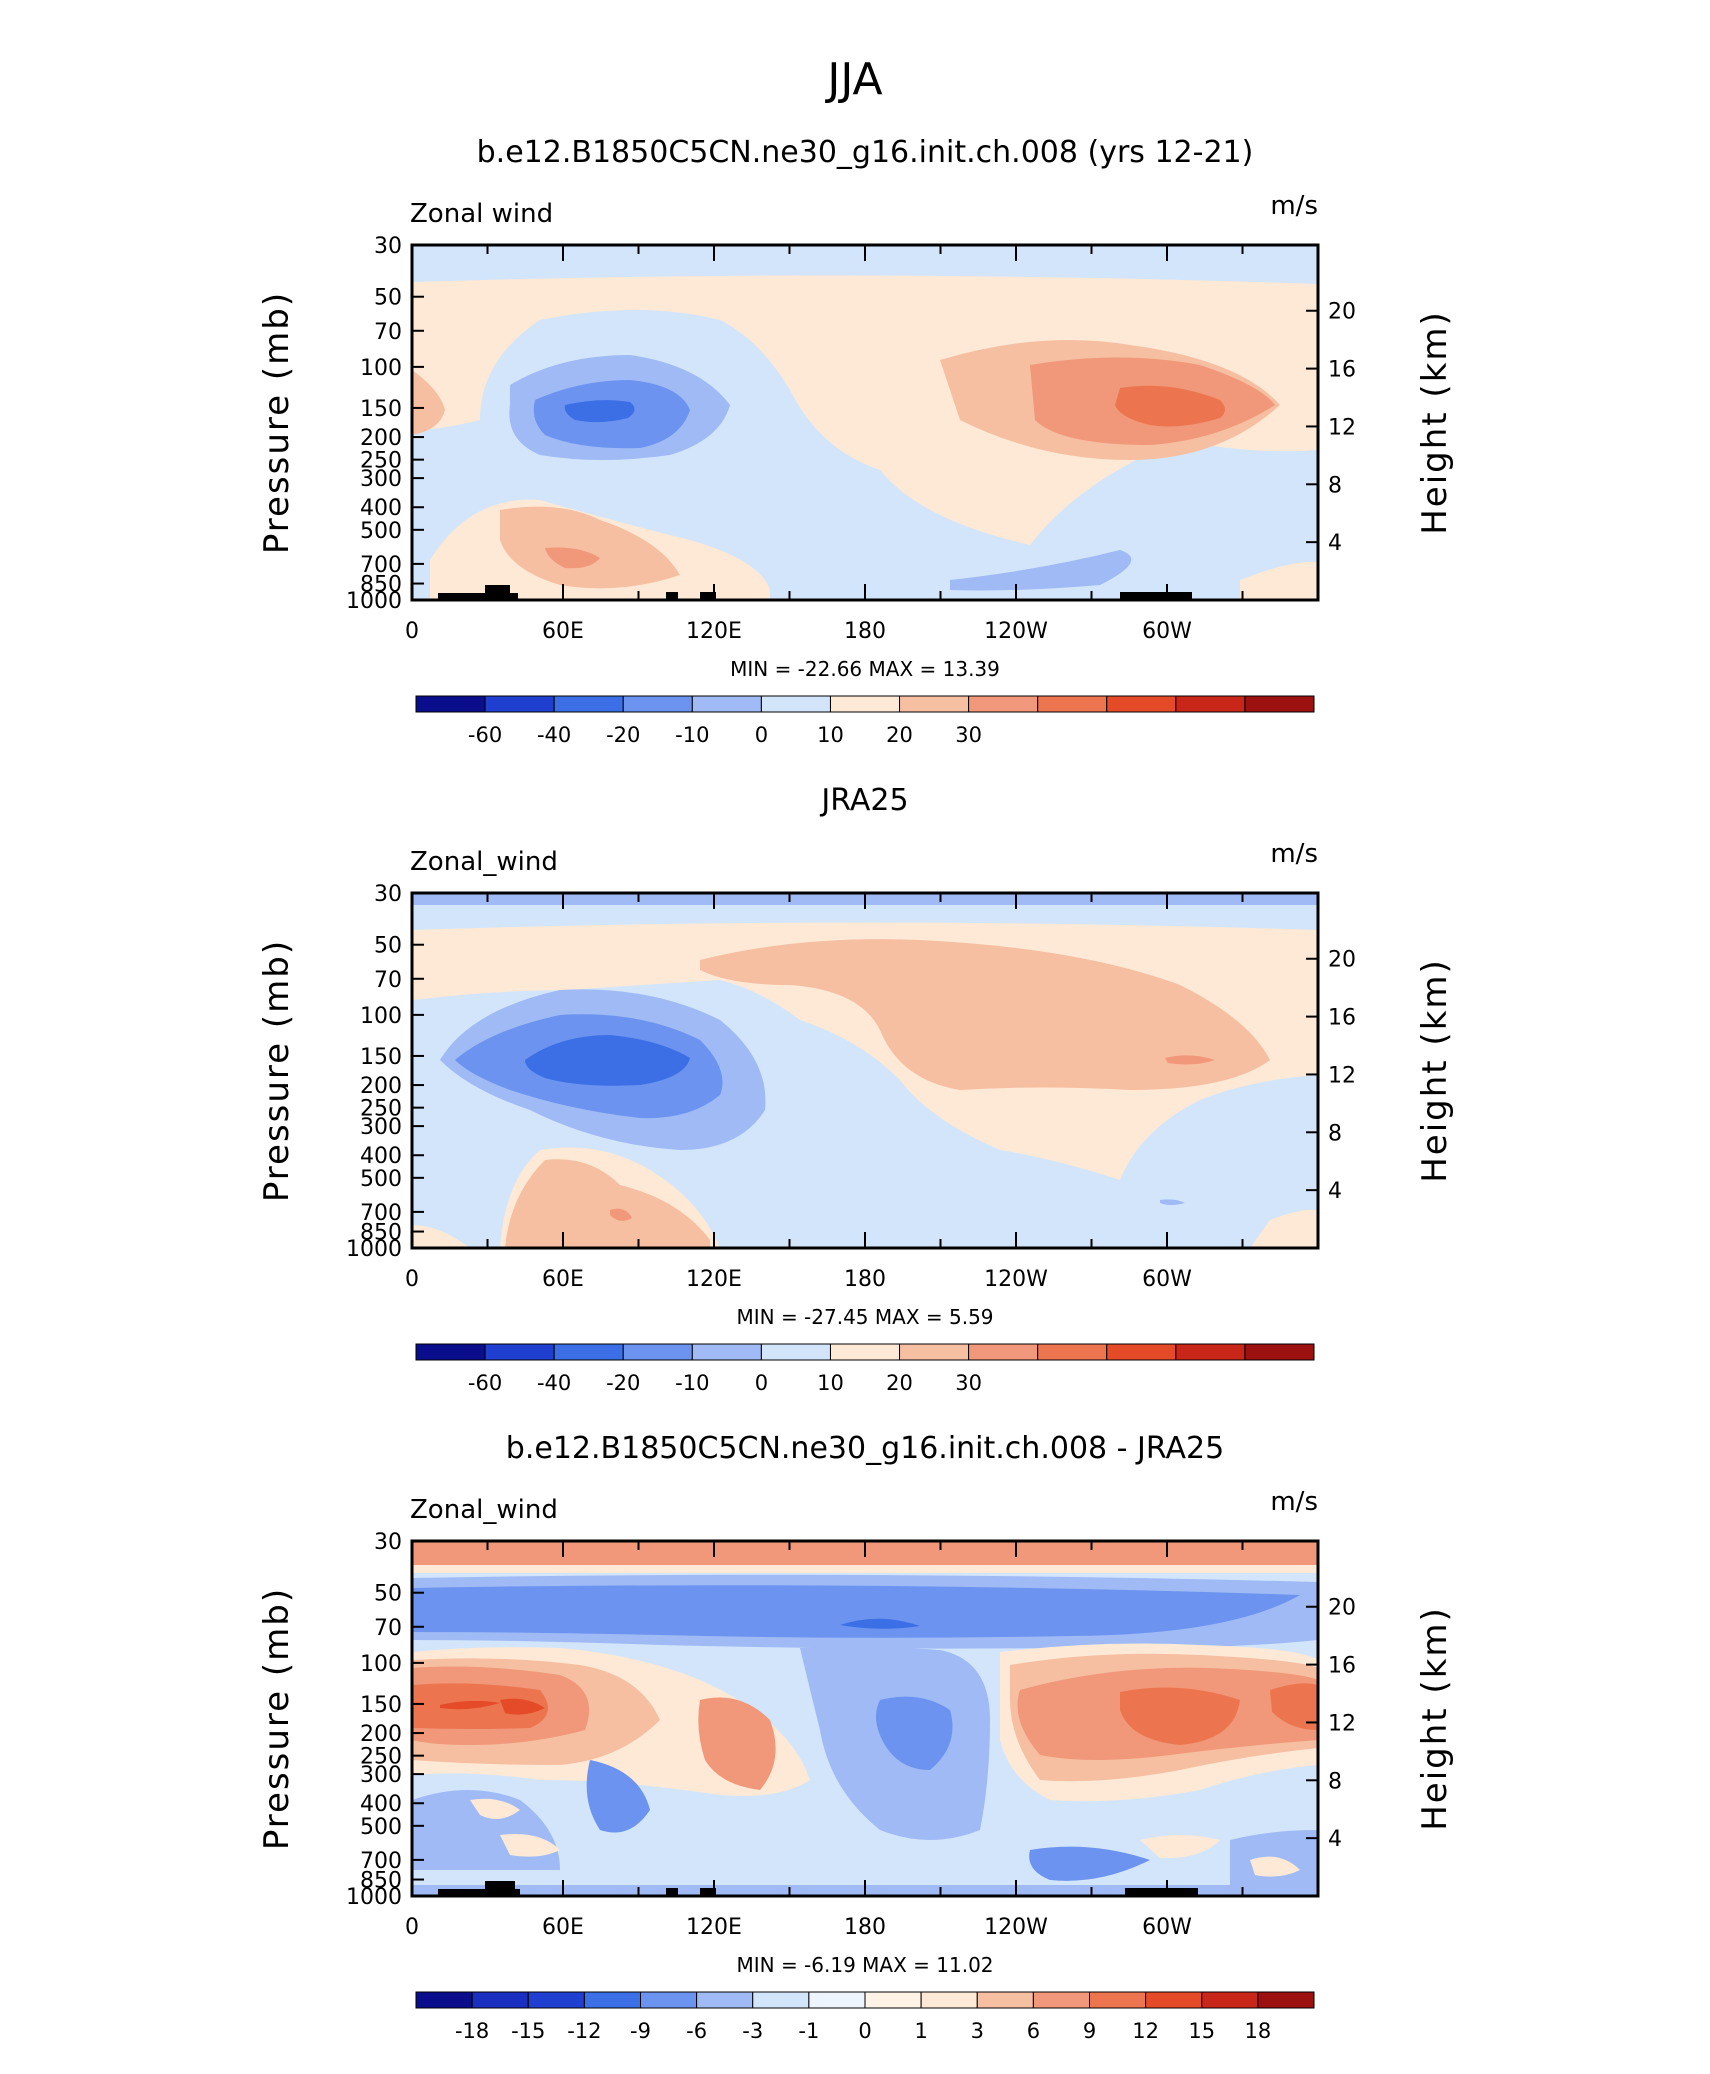 The image size is (1710, 2074). I want to click on colorbar-label: 15, so click(1201, 2031).